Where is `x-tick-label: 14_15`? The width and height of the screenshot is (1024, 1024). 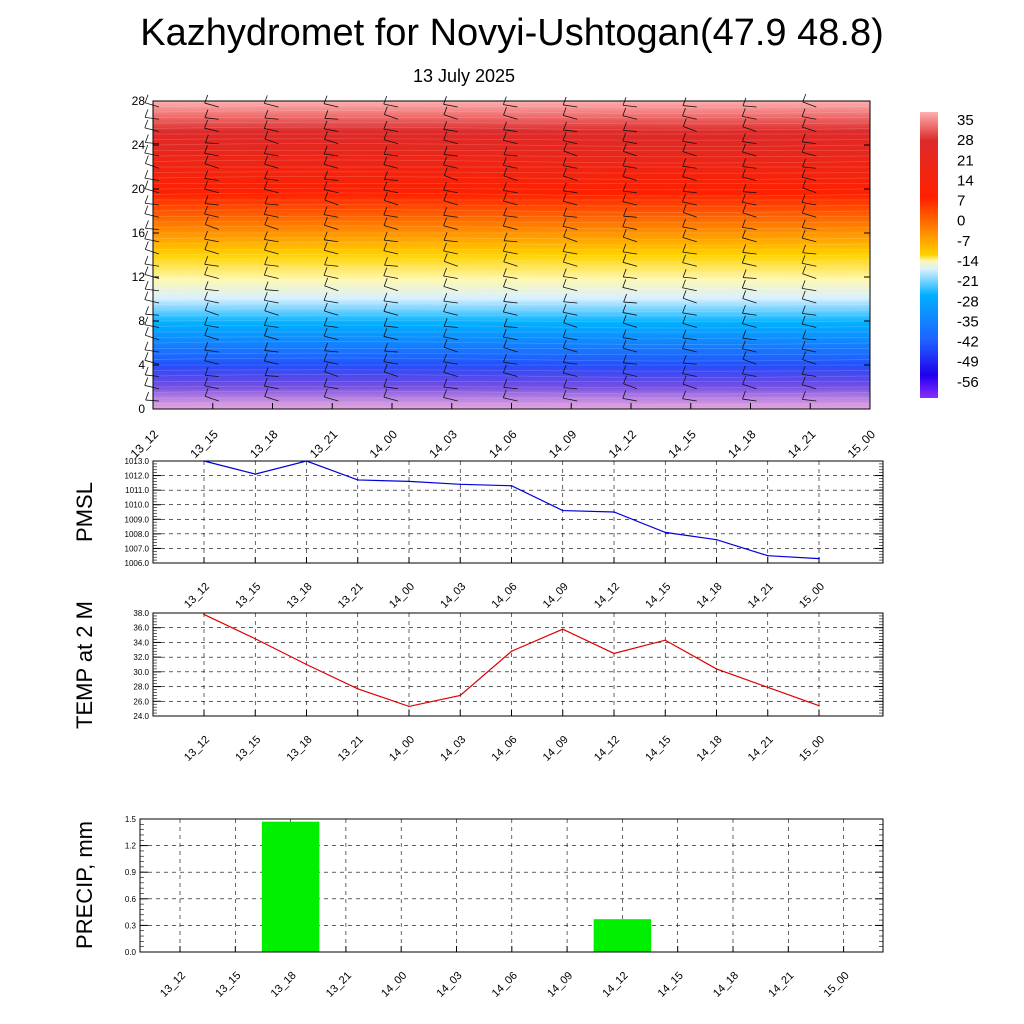
x-tick-label: 14_15 is located at coordinates (658, 749).